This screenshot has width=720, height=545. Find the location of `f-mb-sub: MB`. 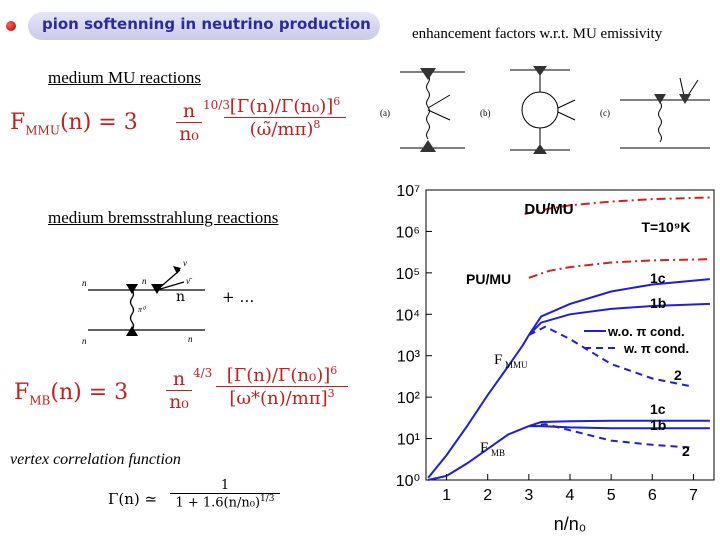

f-mb-sub: MB is located at coordinates (498, 453).